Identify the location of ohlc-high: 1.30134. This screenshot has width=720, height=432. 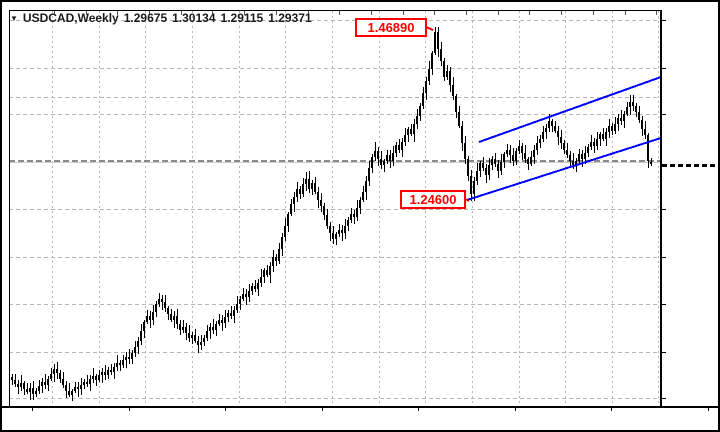
(194, 18).